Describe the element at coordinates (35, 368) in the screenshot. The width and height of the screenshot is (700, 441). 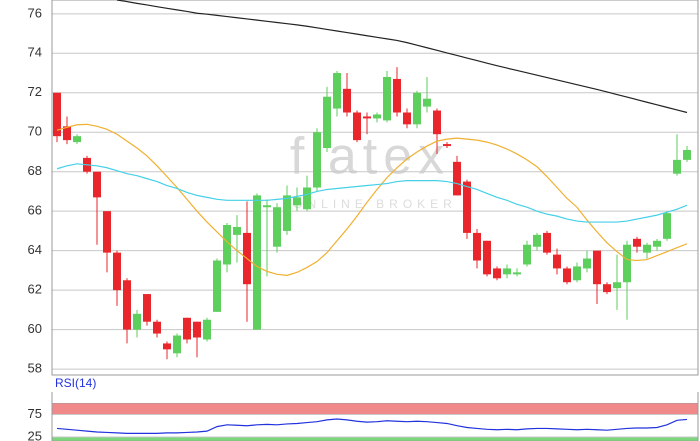
I see `y-tick-label: 58` at that location.